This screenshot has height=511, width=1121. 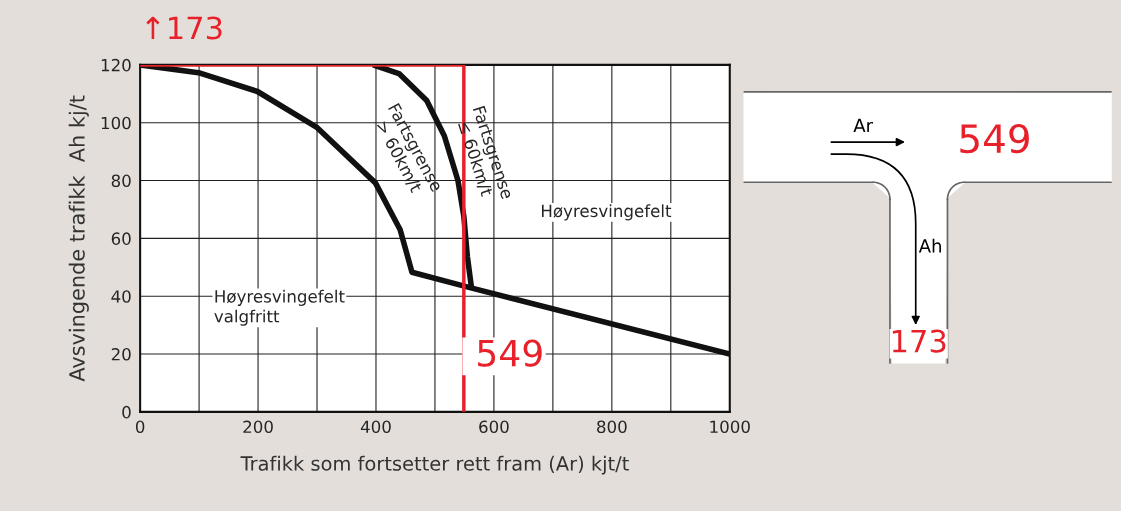 What do you see at coordinates (375, 427) in the screenshot?
I see `x-tick-label: 400` at bounding box center [375, 427].